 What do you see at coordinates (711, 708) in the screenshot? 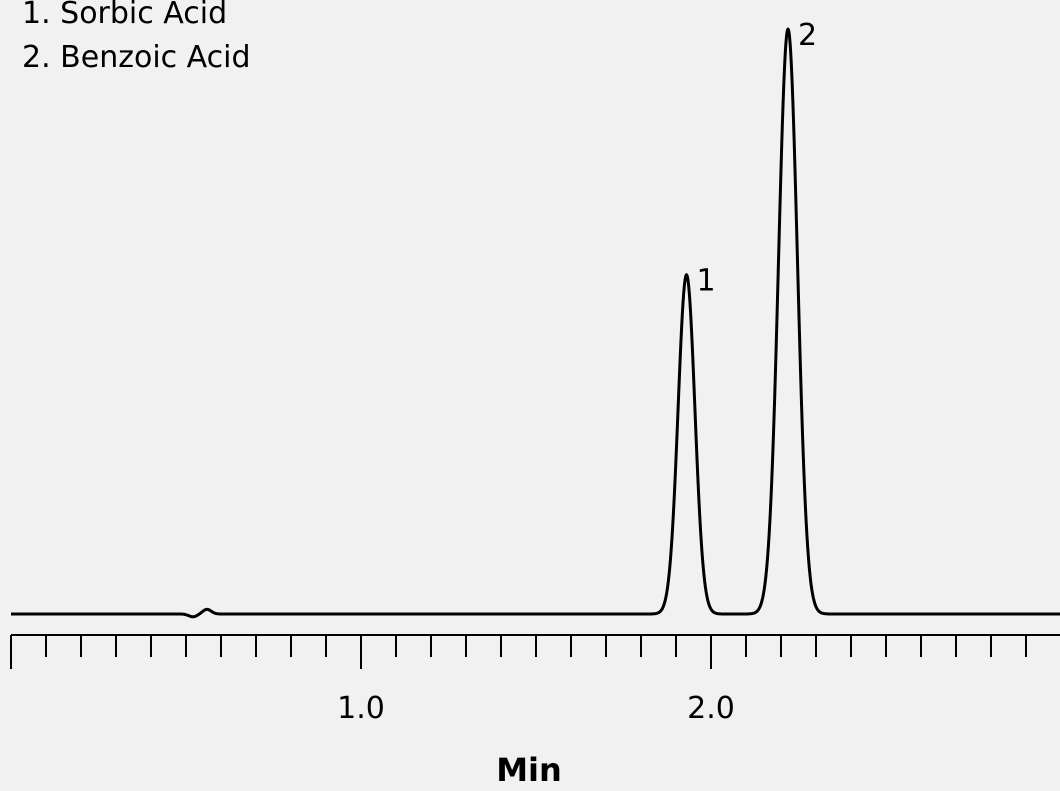
I see `x-tick-label: 2.0` at bounding box center [711, 708].